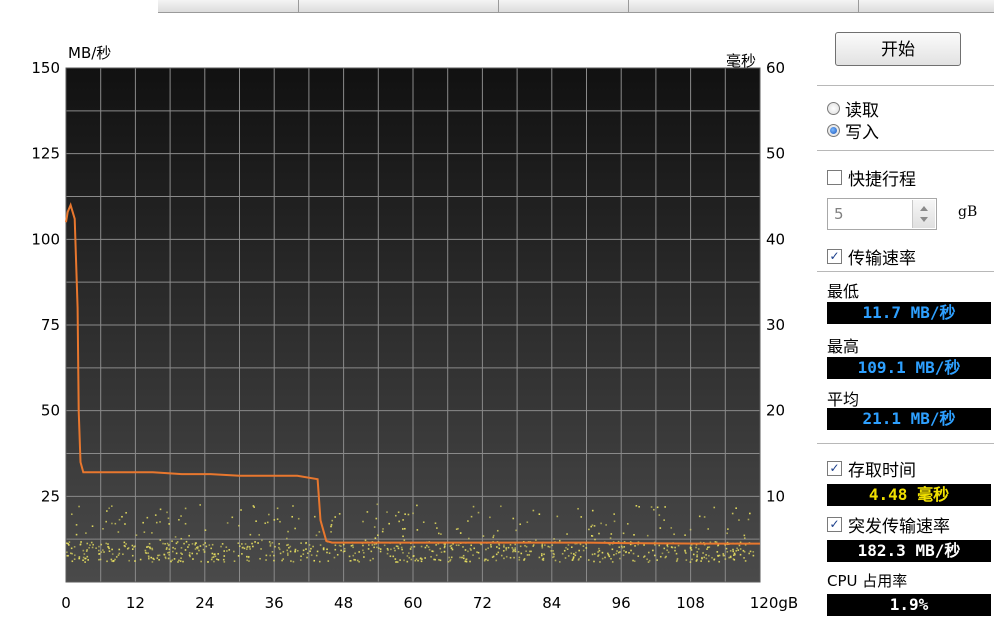 Image resolution: width=994 pixels, height=624 pixels. I want to click on access-time-checkbox: ✓ 存取时间, so click(871, 468).